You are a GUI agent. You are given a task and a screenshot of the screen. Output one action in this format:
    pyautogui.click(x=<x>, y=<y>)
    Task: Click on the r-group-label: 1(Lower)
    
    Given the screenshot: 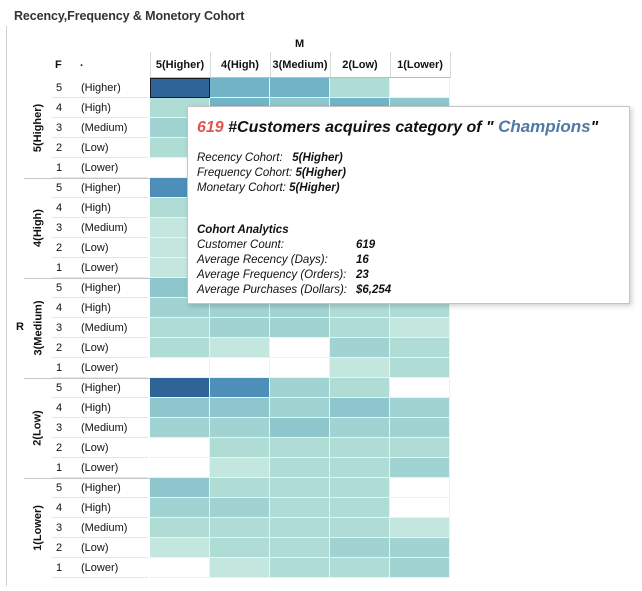 What is the action you would take?
    pyautogui.click(x=38, y=528)
    